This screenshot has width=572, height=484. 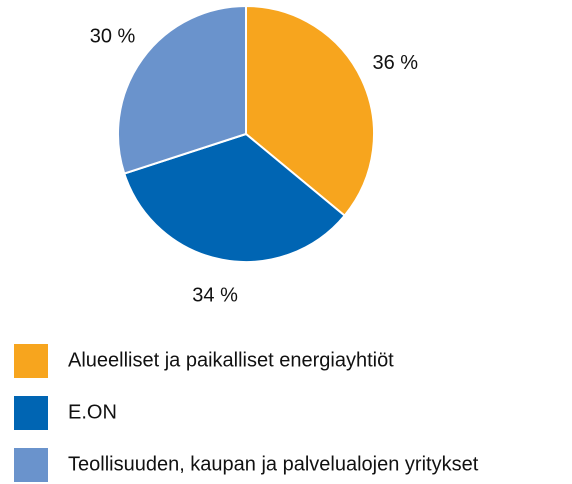 I want to click on slice-label: 30 %, so click(x=113, y=36).